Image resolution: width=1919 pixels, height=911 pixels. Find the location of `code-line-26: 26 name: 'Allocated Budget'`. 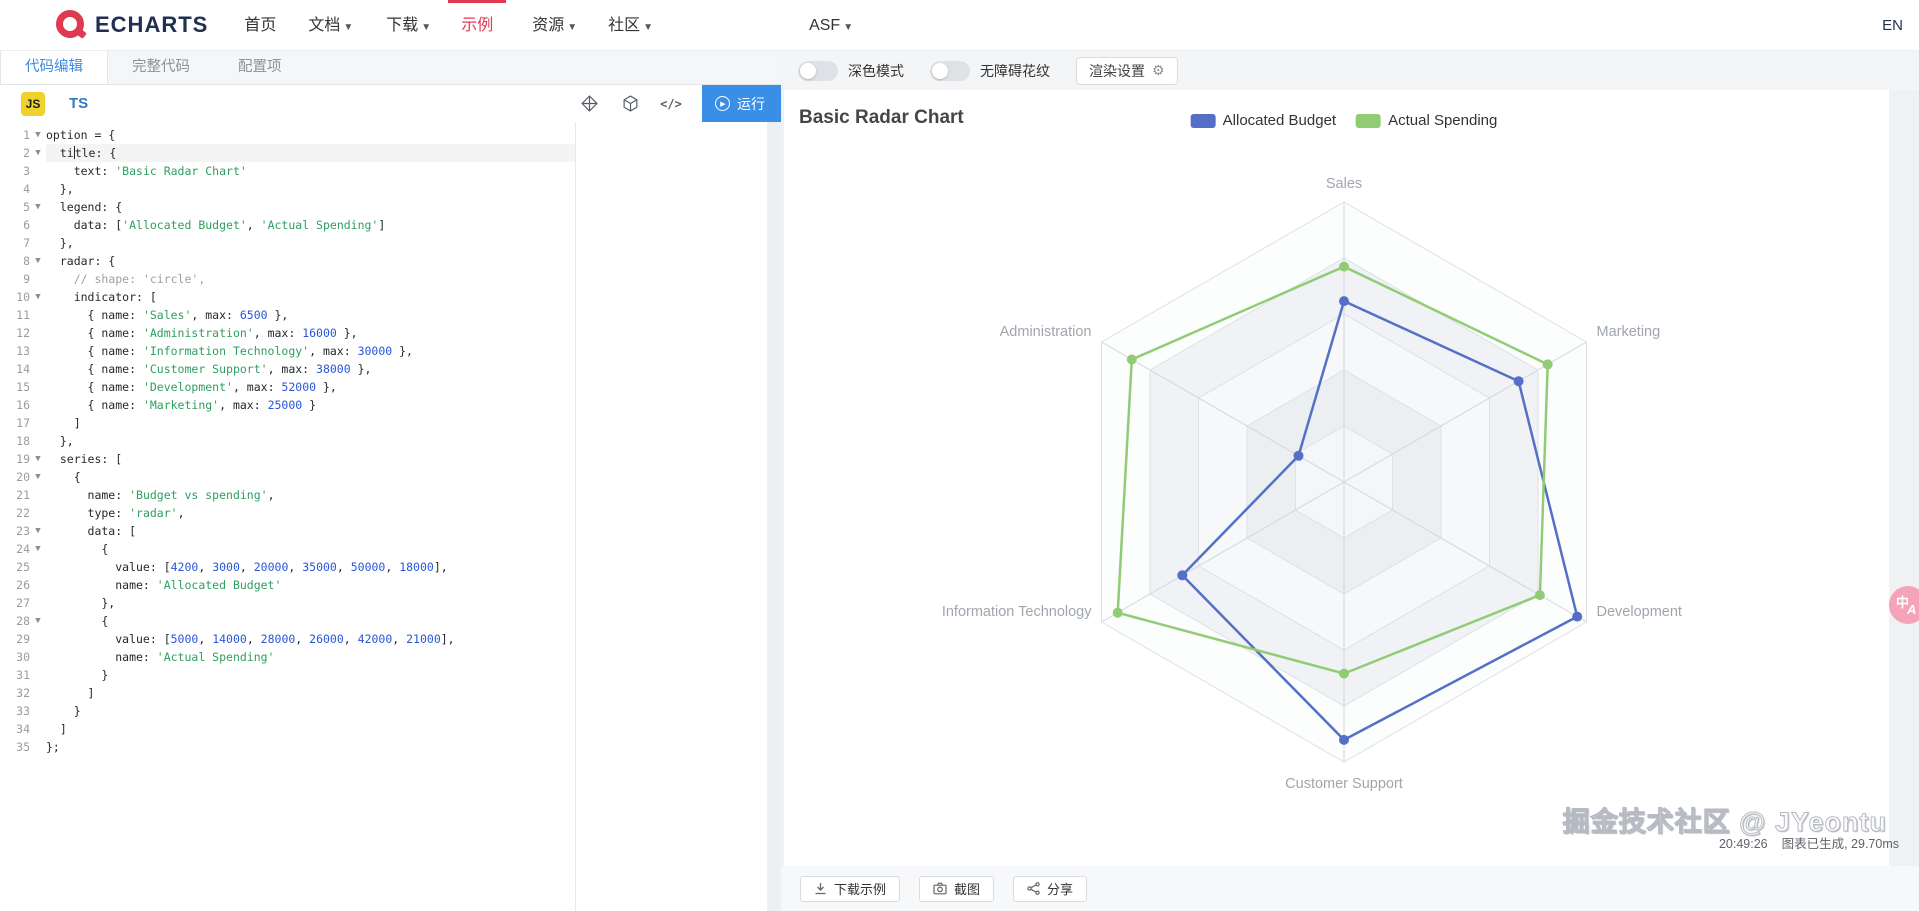

code-line-26: 26 name: 'Allocated Budget' is located at coordinates (227, 585).